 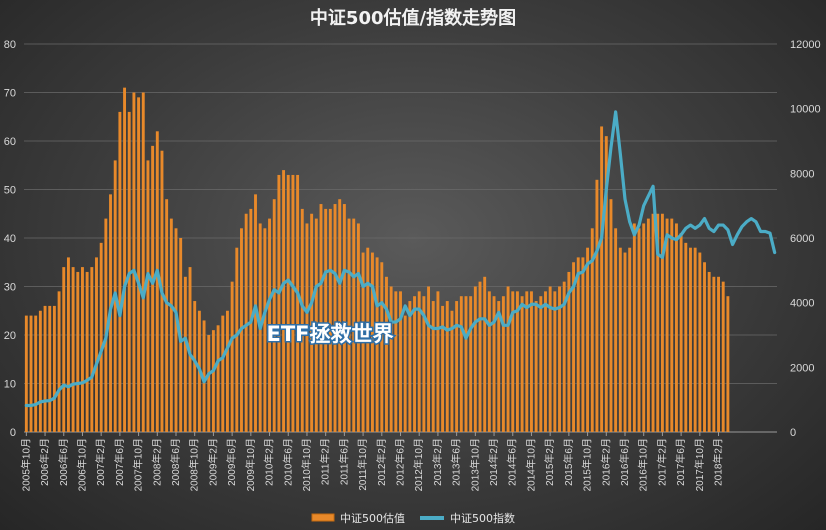 I want to click on x-tick-label: 2013年2月, so click(x=437, y=462).